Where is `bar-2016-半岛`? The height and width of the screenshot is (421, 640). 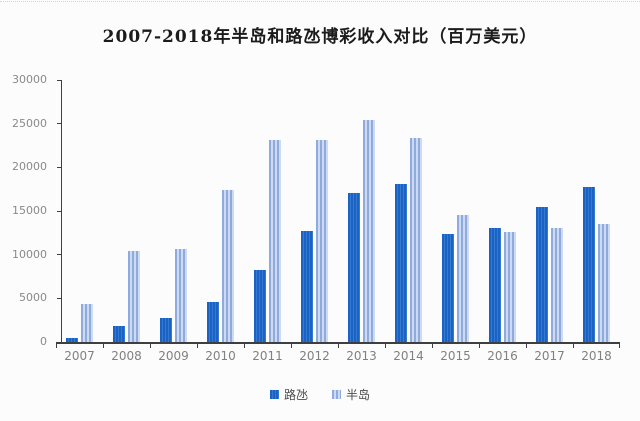
bar-2016-半岛 is located at coordinates (510, 286).